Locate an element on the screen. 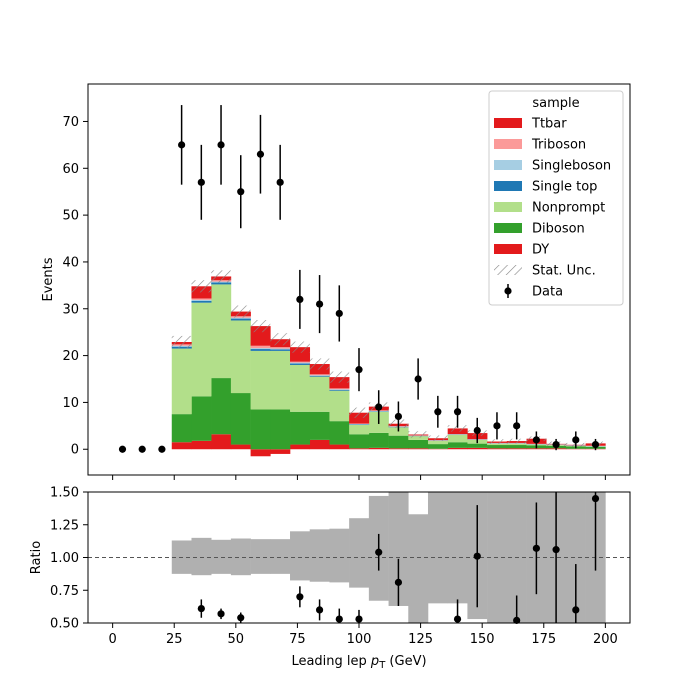  y-tick-label-2: 20 is located at coordinates (70, 356).